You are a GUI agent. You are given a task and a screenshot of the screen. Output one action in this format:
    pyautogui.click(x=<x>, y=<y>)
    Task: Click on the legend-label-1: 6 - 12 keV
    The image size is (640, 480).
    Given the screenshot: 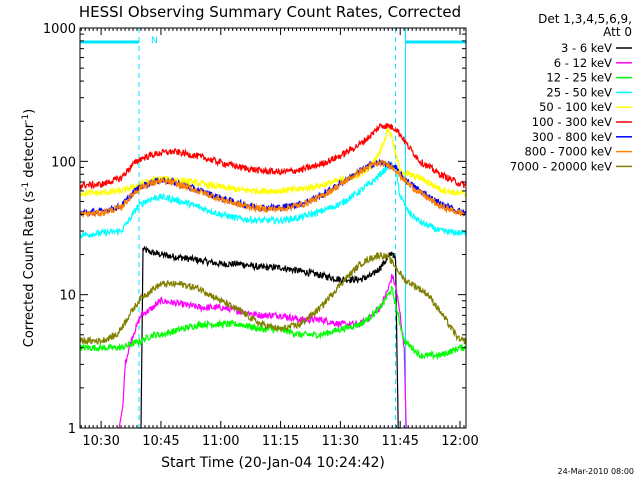 What is the action you would take?
    pyautogui.click(x=583, y=63)
    